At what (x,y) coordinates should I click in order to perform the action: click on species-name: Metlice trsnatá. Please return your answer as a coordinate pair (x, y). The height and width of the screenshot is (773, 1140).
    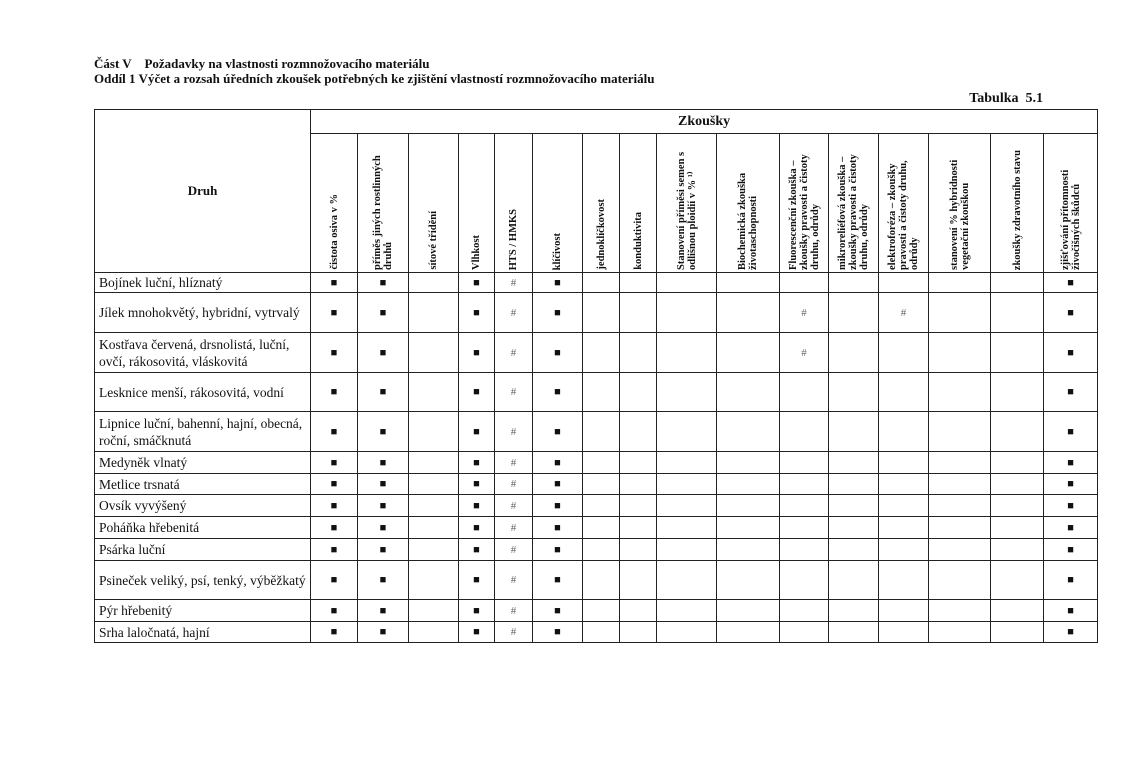
    Looking at the image, I should click on (202, 484).